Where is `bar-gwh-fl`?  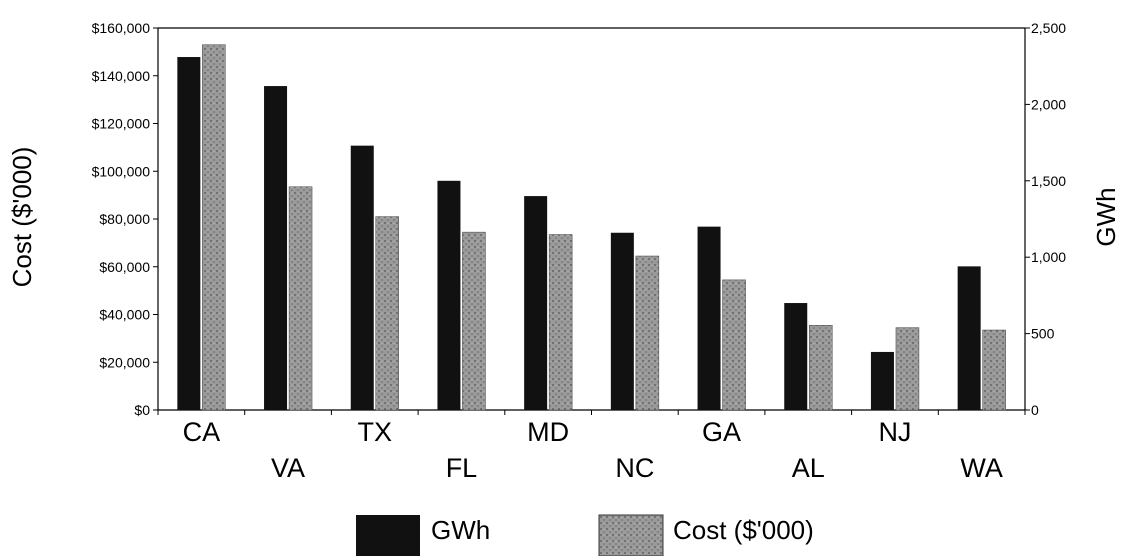 bar-gwh-fl is located at coordinates (449, 295).